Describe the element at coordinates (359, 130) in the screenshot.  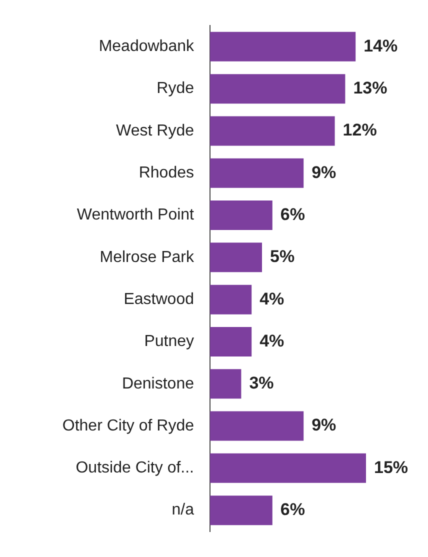
I see `data-label: 12%` at that location.